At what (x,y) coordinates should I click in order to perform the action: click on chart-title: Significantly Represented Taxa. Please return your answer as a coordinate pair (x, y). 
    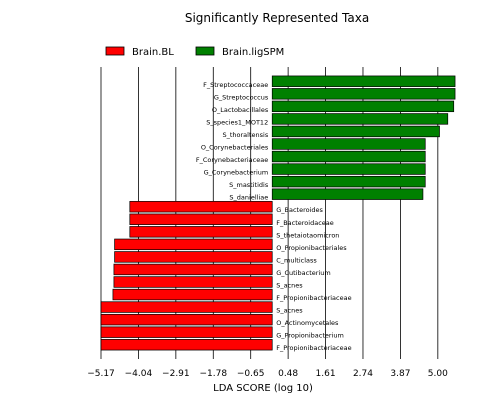
    Looking at the image, I should click on (277, 18).